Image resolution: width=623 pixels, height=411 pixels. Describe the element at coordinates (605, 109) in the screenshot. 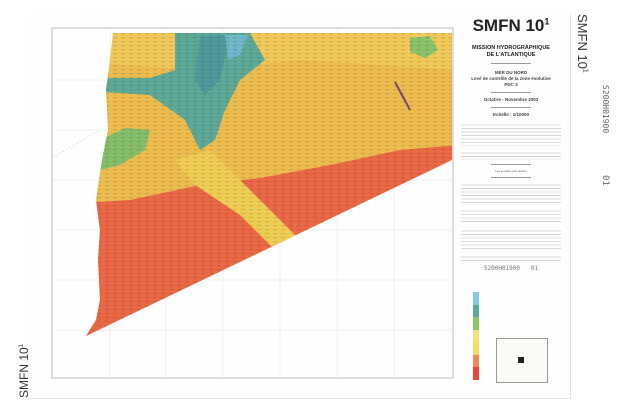

I see `handwritten-ref-vertical: S200H01900` at that location.